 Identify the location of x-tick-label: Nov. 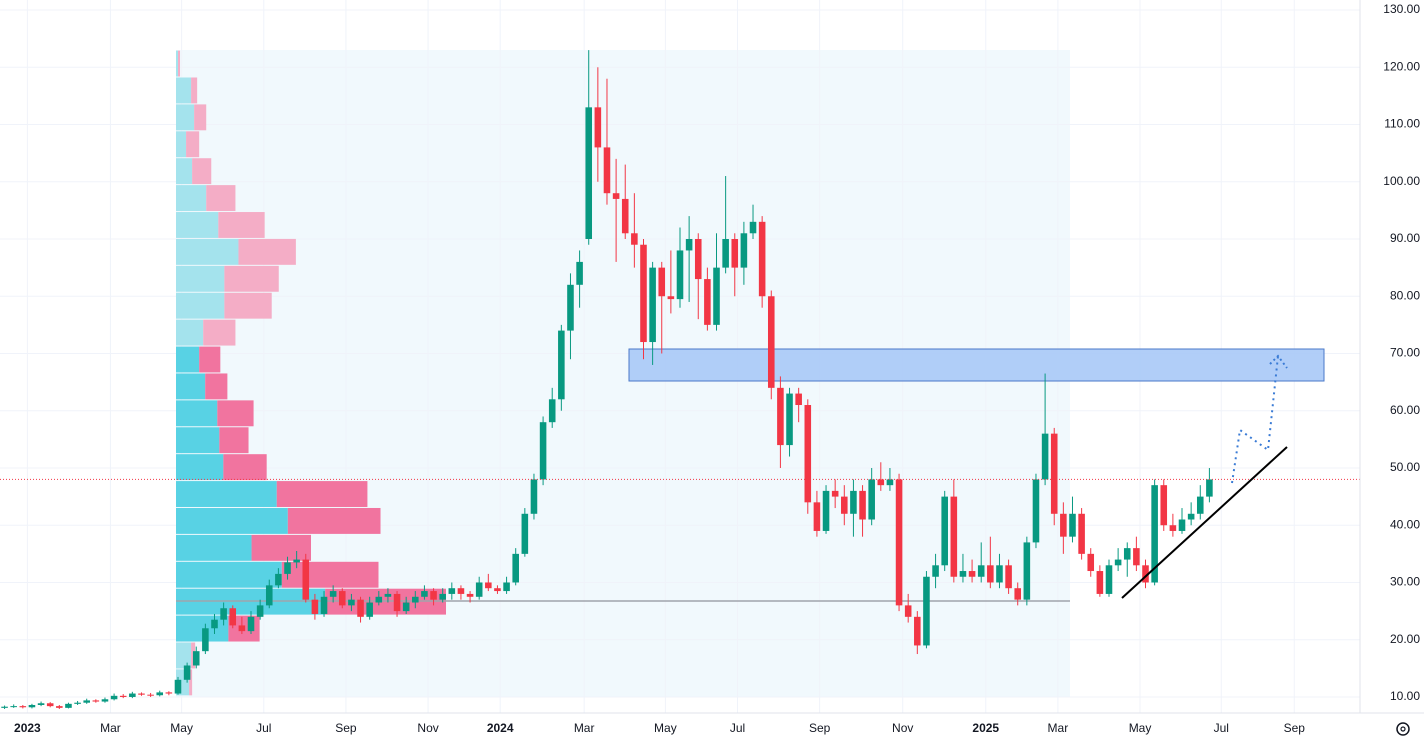
(902, 728).